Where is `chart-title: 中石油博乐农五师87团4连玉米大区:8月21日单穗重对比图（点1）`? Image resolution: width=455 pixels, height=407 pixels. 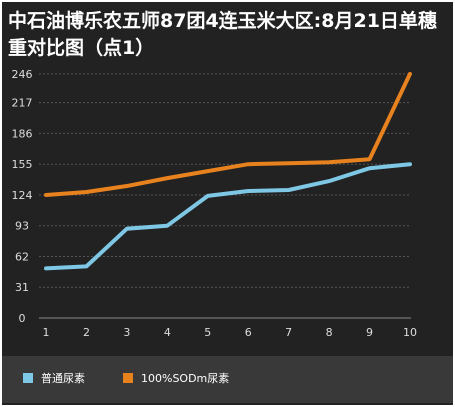
chart-title: 中石油博乐农五师87团4连玉米大区:8月21日单穗重对比图（点1） is located at coordinates (222, 34).